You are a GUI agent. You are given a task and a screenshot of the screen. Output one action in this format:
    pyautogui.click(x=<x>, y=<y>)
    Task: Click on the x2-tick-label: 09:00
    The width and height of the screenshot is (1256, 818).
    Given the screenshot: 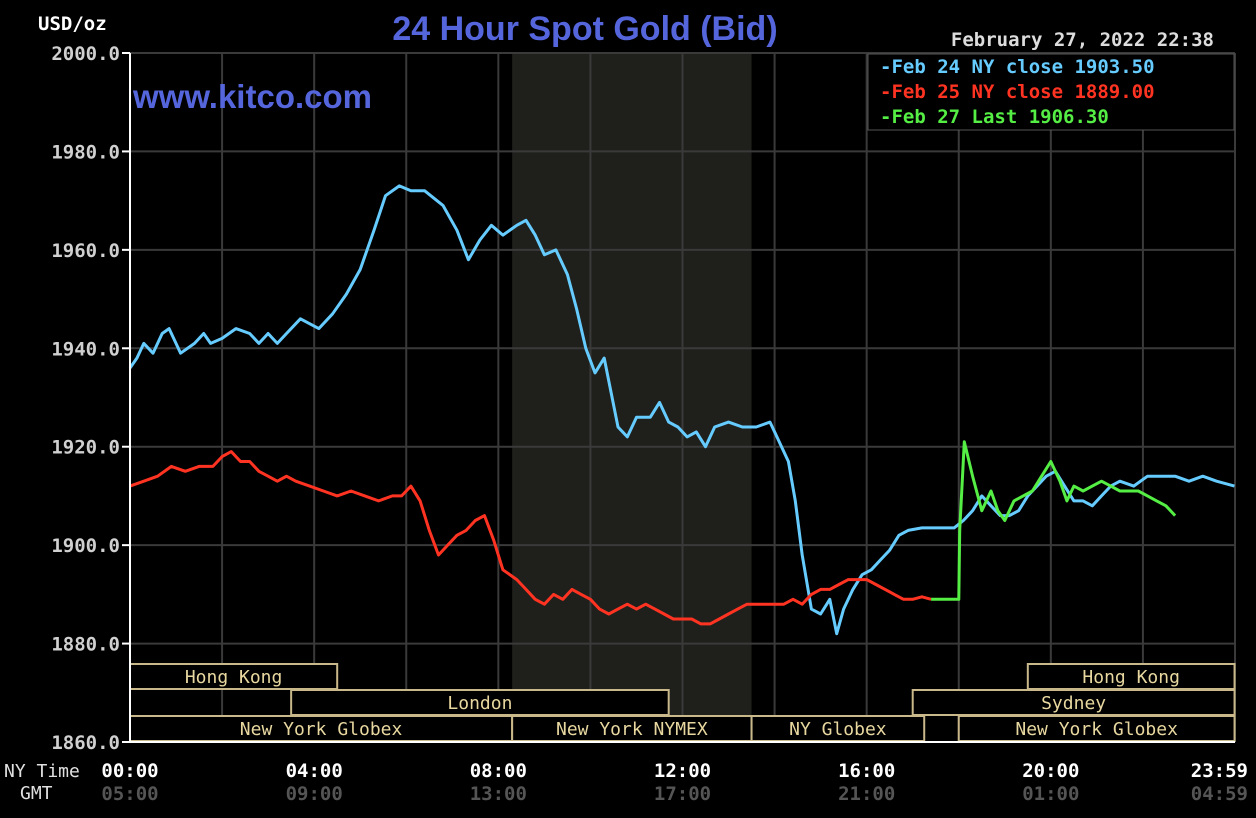 What is the action you would take?
    pyautogui.click(x=314, y=794)
    